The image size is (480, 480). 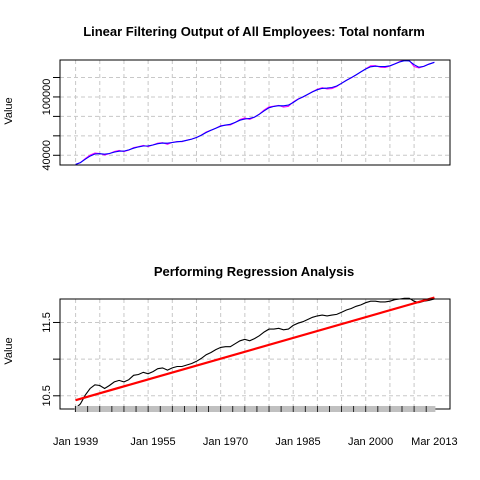 What do you see at coordinates (152, 442) in the screenshot?
I see `x-tick-label: Jan 1955` at bounding box center [152, 442].